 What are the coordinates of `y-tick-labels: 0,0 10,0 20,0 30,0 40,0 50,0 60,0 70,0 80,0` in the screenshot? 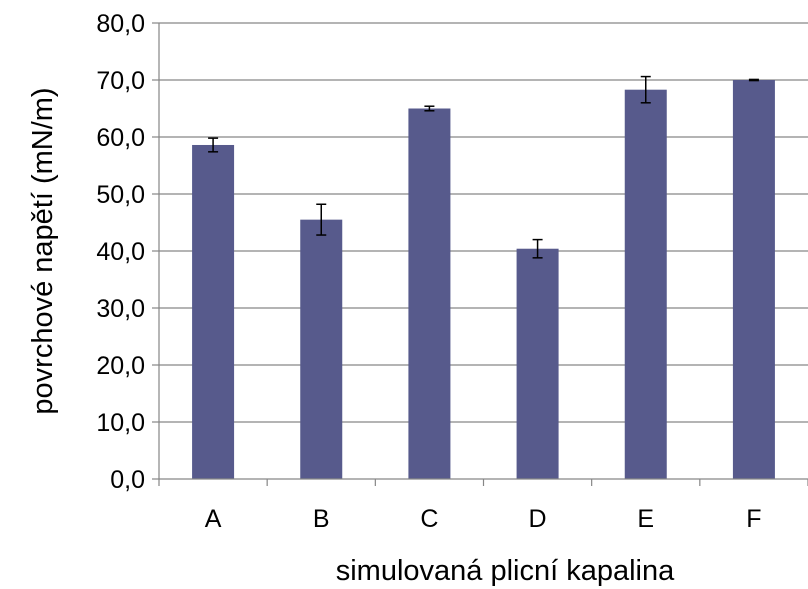 It's located at (120, 252).